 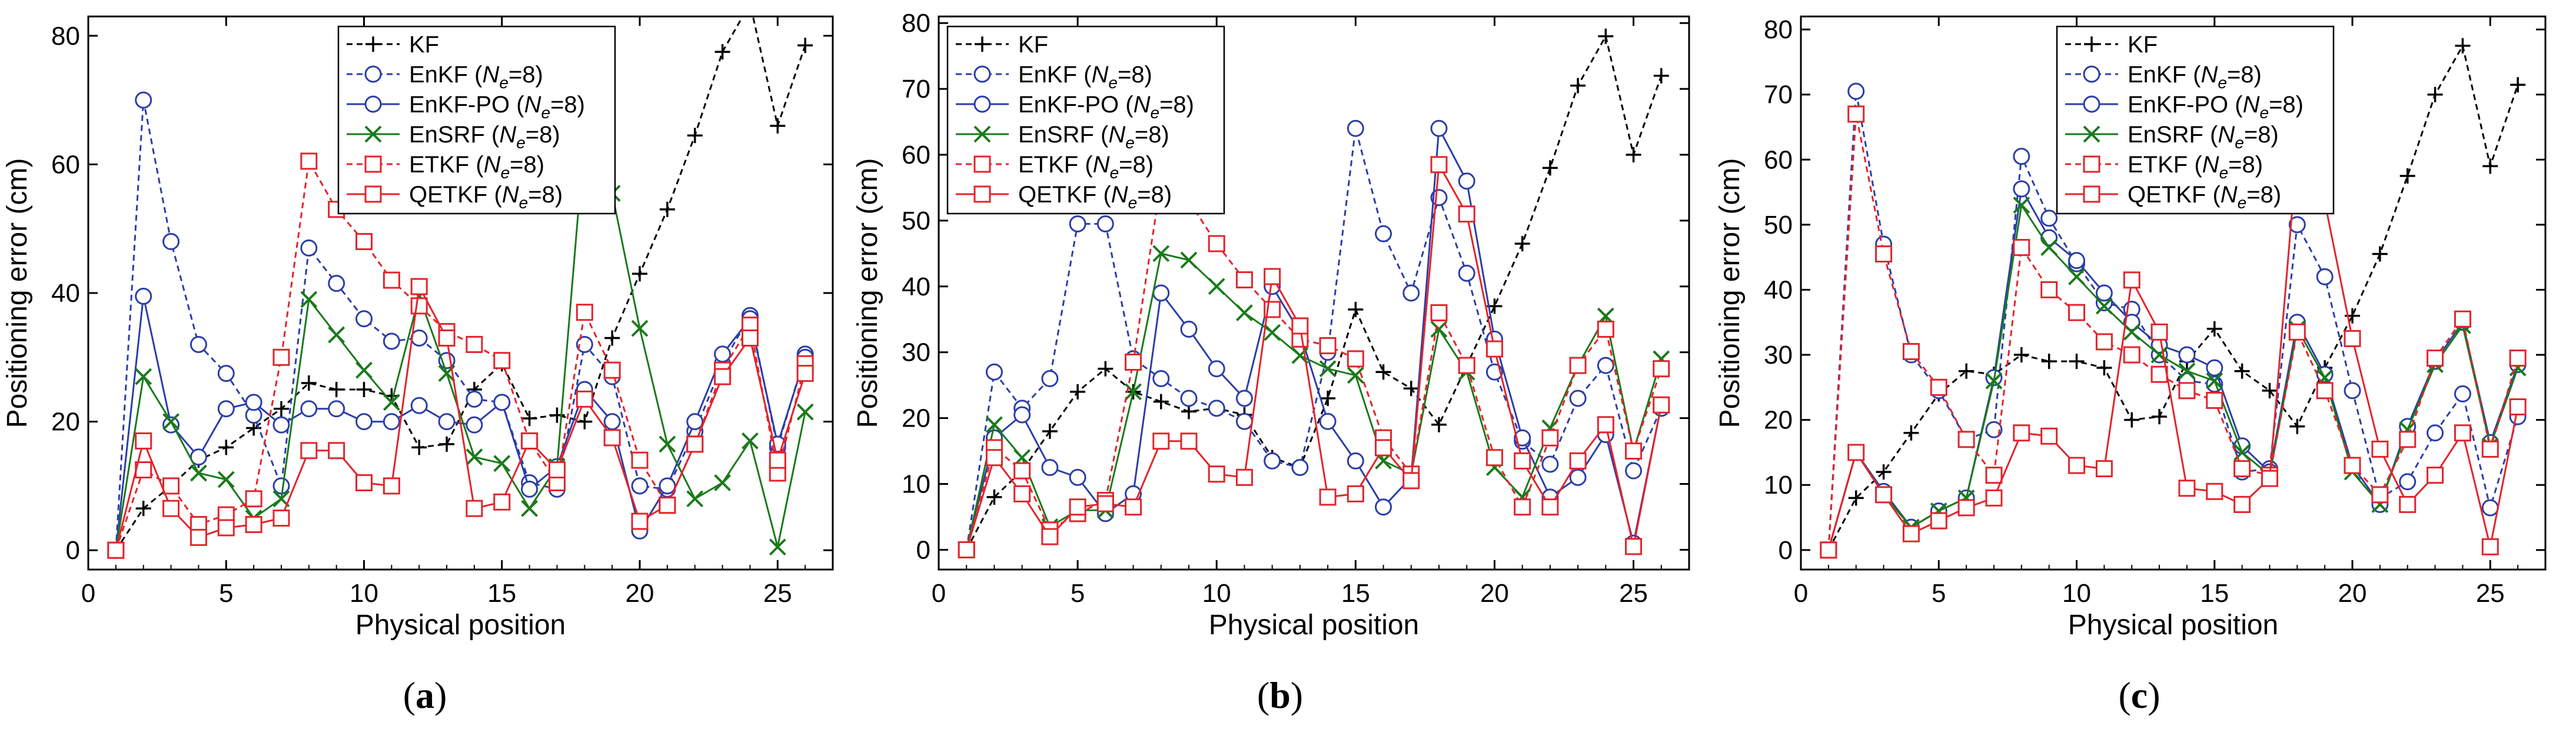 I want to click on legend-label-name: EnSRF (, so click(x=454, y=135).